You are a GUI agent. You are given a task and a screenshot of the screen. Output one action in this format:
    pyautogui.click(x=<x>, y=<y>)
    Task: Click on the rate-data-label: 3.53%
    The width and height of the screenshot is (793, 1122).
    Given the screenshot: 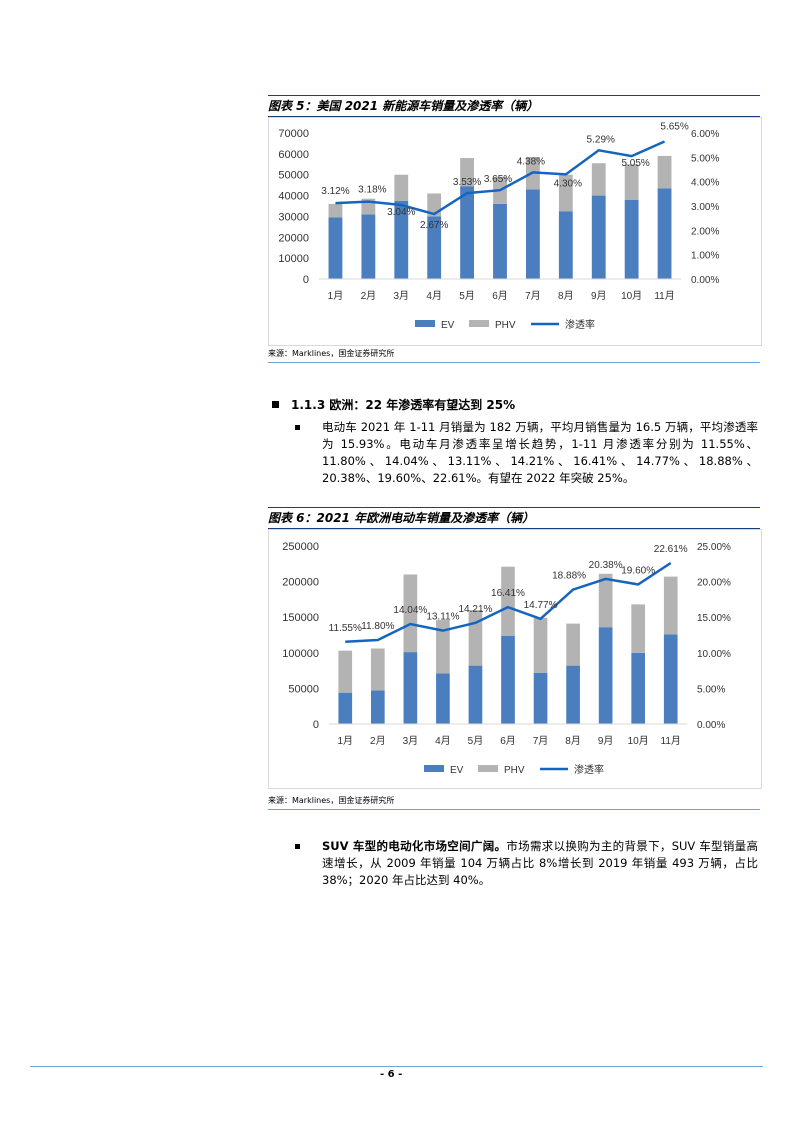 What is the action you would take?
    pyautogui.click(x=467, y=182)
    